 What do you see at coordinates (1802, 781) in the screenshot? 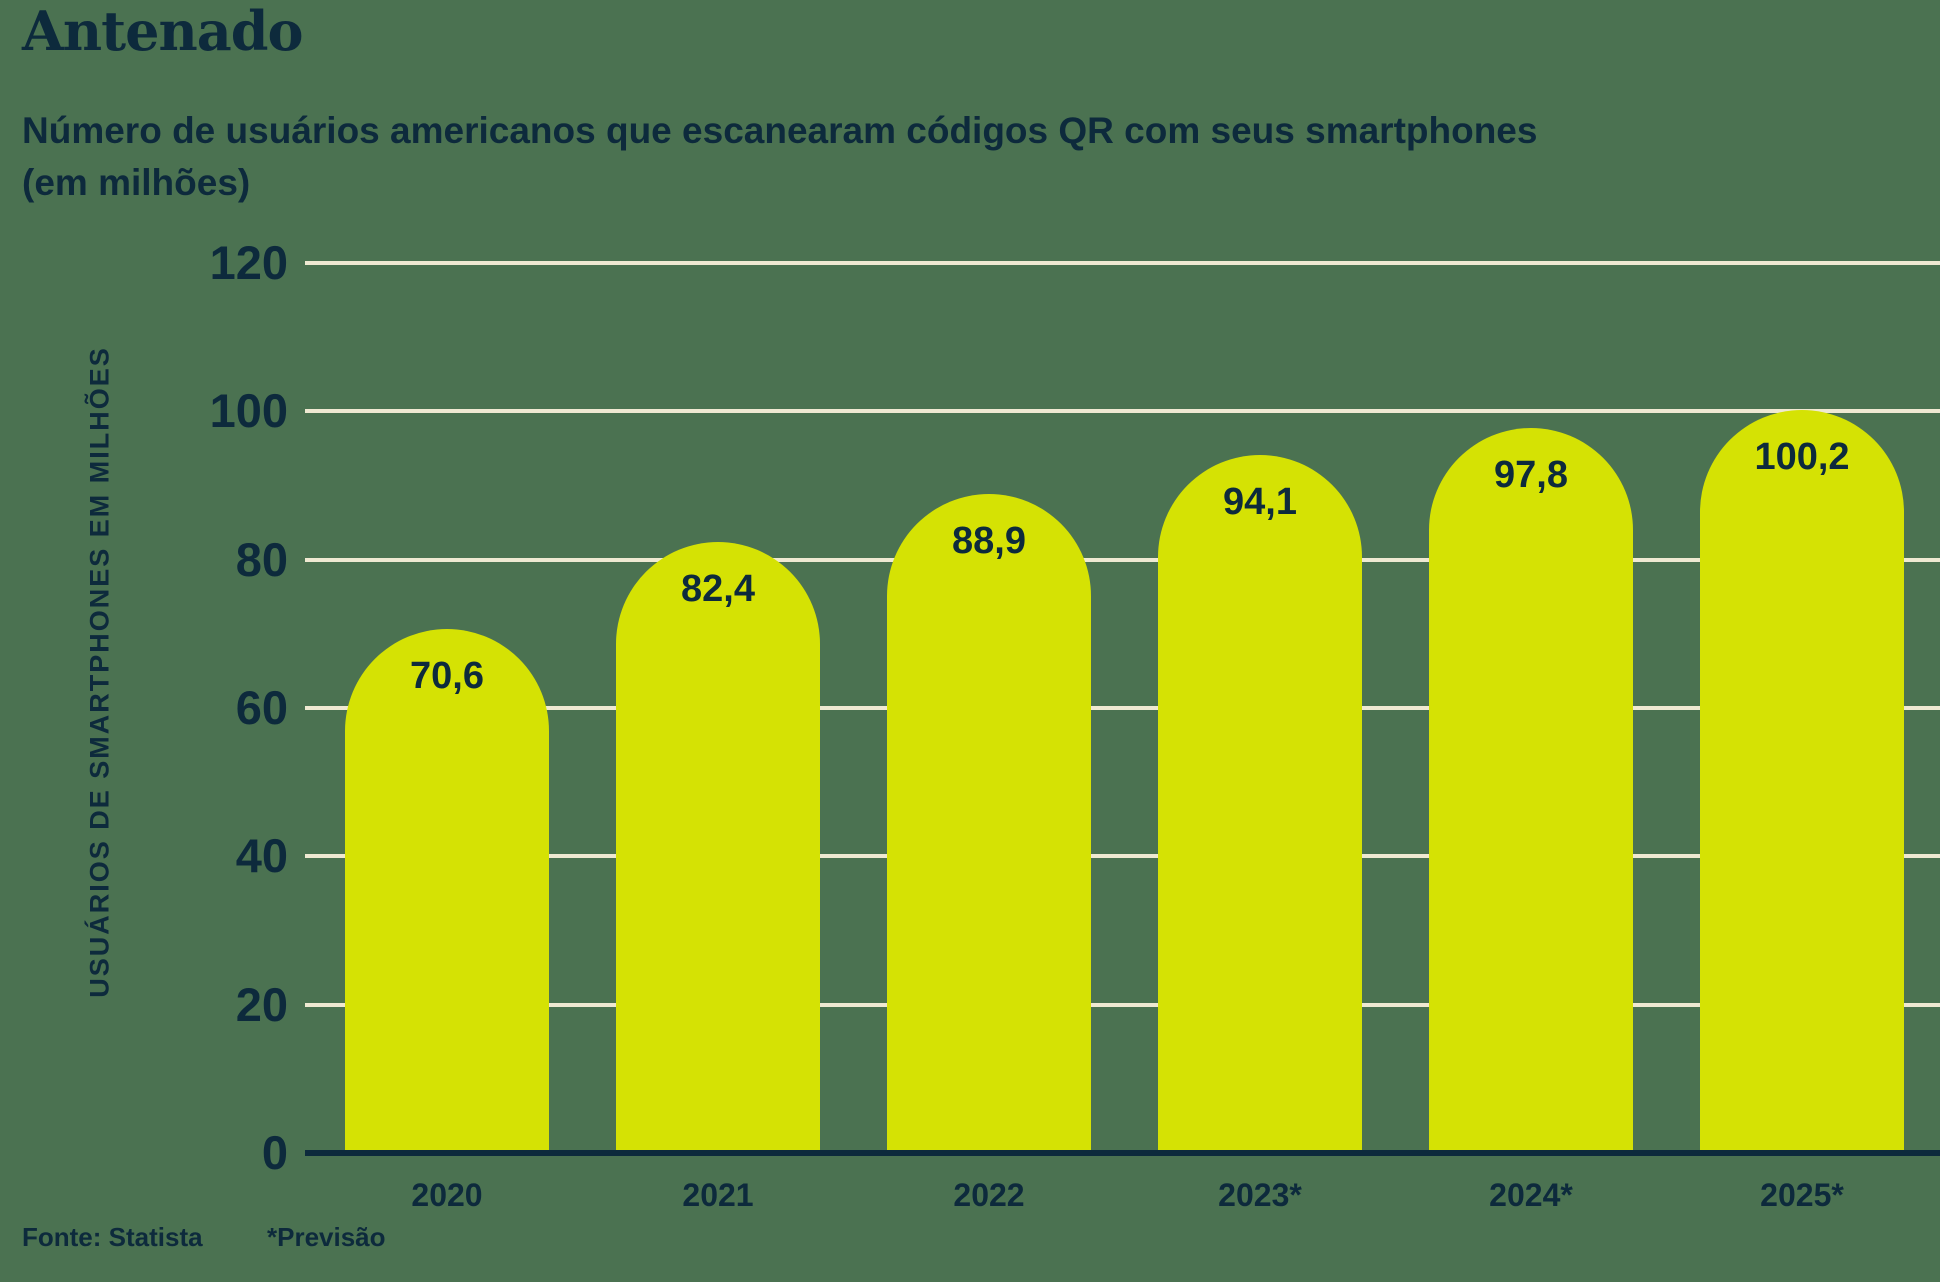
I see `bar-2025*: 100,2` at bounding box center [1802, 781].